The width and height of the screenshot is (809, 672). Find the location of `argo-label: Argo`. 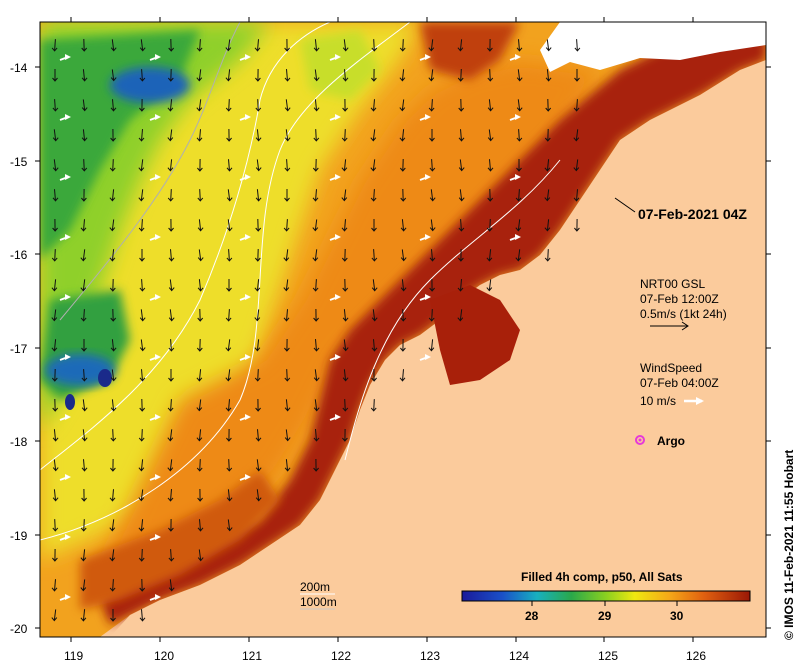

argo-label: Argo is located at coordinates (671, 441).